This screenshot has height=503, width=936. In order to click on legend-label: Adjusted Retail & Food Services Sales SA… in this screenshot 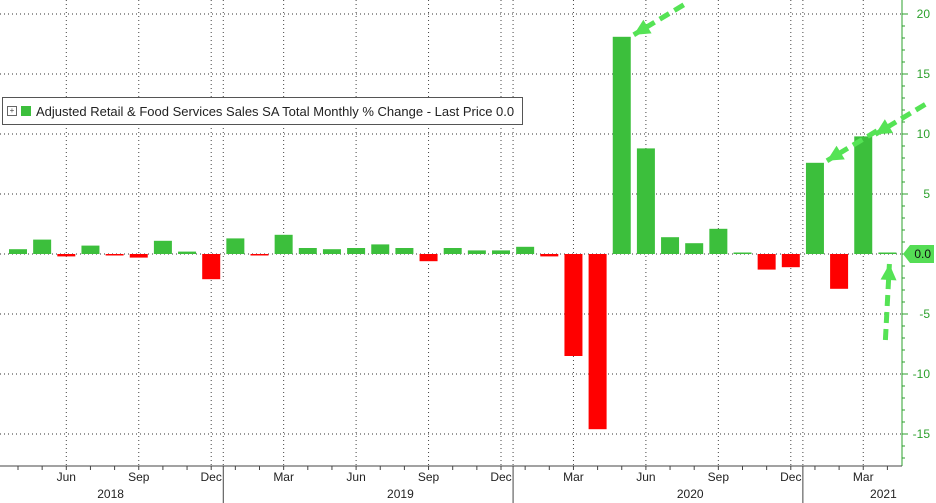, I will do `click(275, 111)`.